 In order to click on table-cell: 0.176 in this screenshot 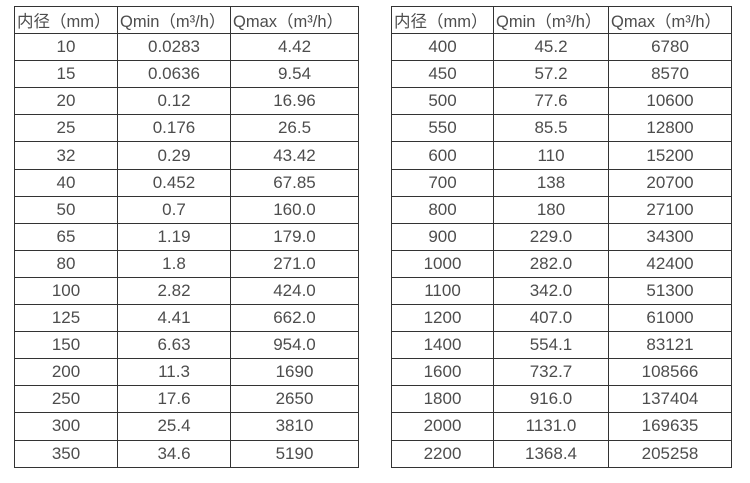, I will do `click(174, 128)`.